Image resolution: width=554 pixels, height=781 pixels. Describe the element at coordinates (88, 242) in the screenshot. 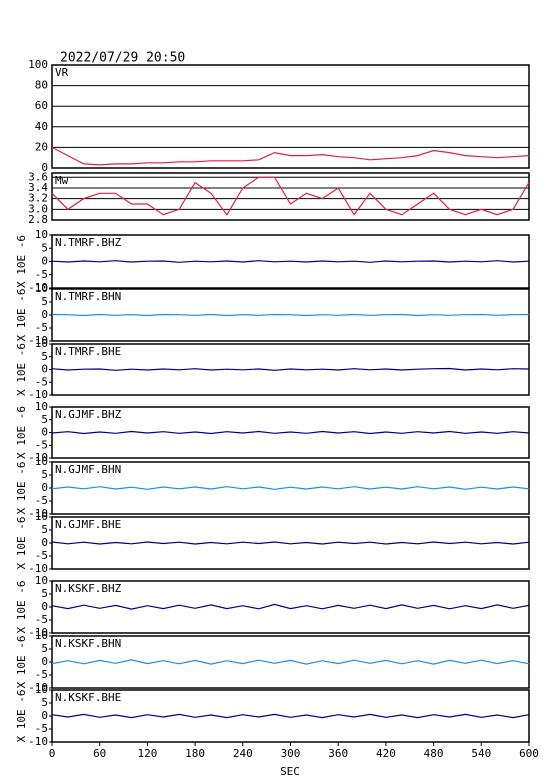

I see `series-label: N.TMRF.BHZ` at that location.